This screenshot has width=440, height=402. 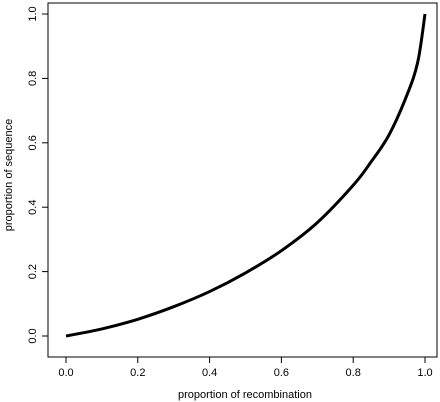 I want to click on y-tick-label: 0.8, so click(x=33, y=78).